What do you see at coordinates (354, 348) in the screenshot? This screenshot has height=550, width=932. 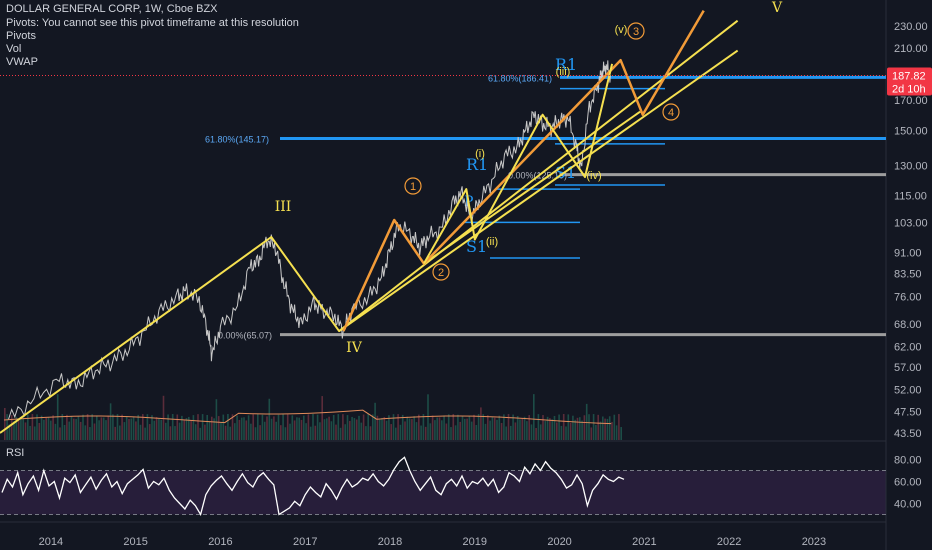 I see `elliott-primary-label: IV` at bounding box center [354, 348].